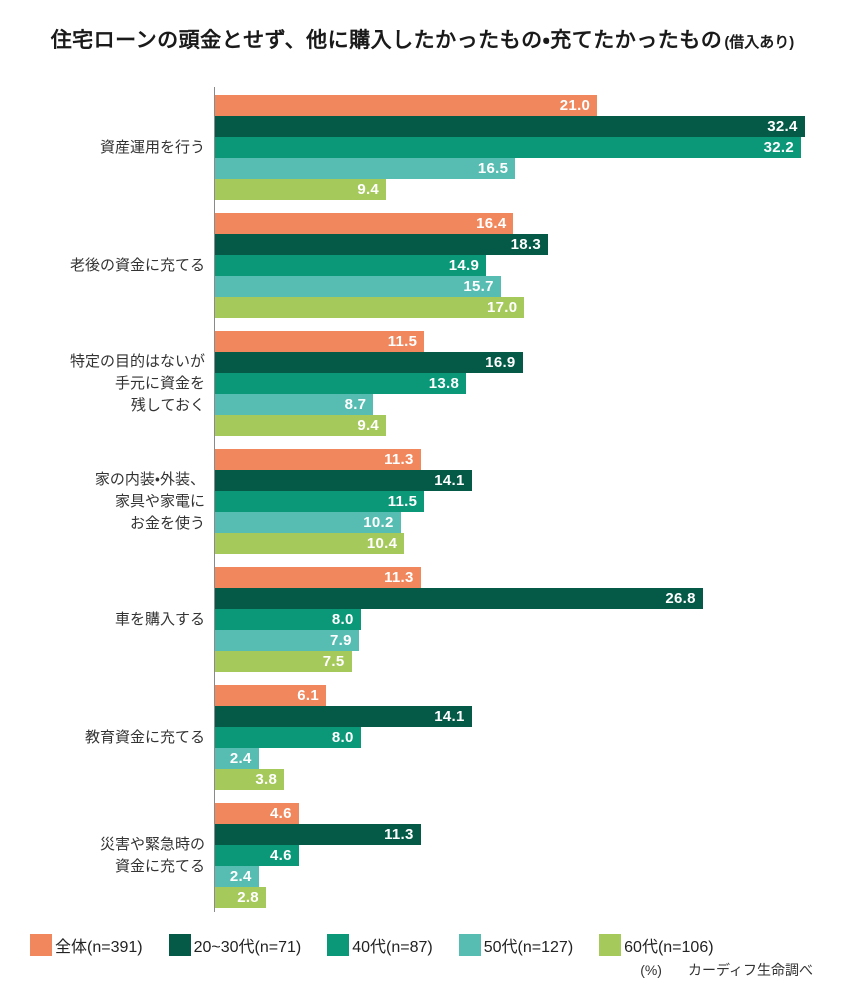 Image resolution: width=845 pixels, height=1008 pixels. What do you see at coordinates (310, 543) in the screenshot?
I see `bar-60s: 10.4` at bounding box center [310, 543].